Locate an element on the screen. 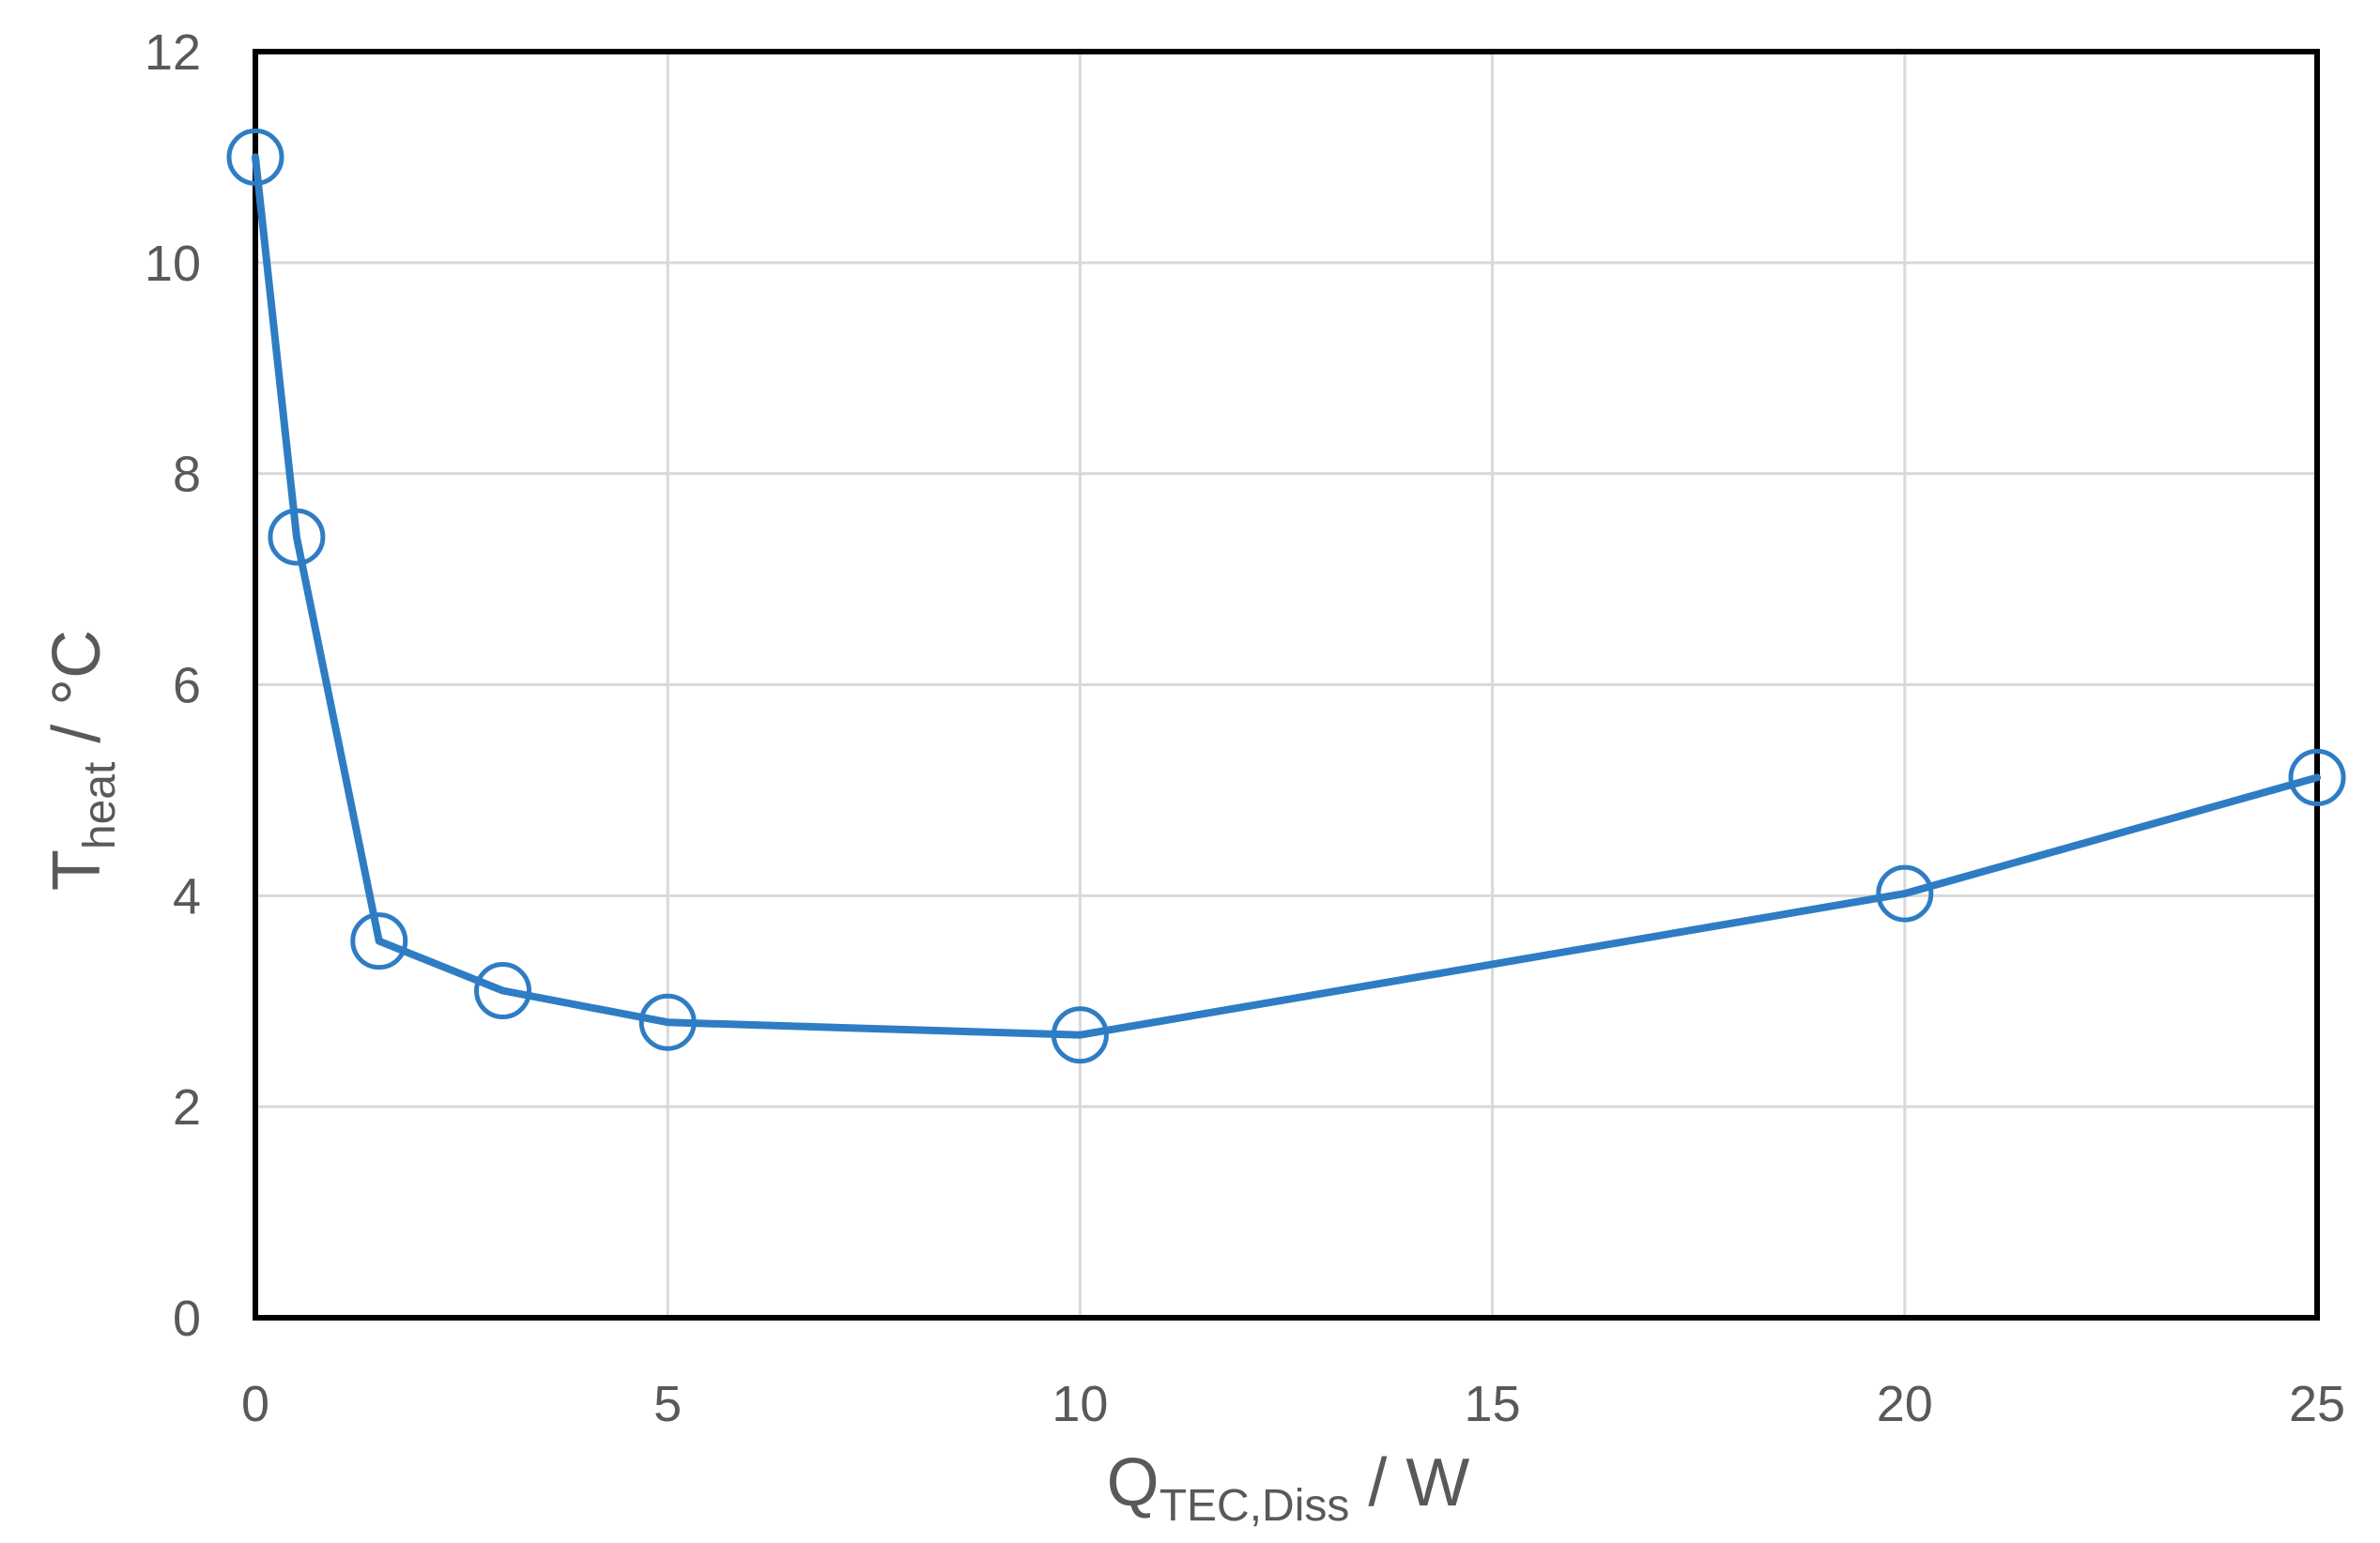 The height and width of the screenshot is (1543, 2380). y-tick-label: 12 is located at coordinates (173, 52).